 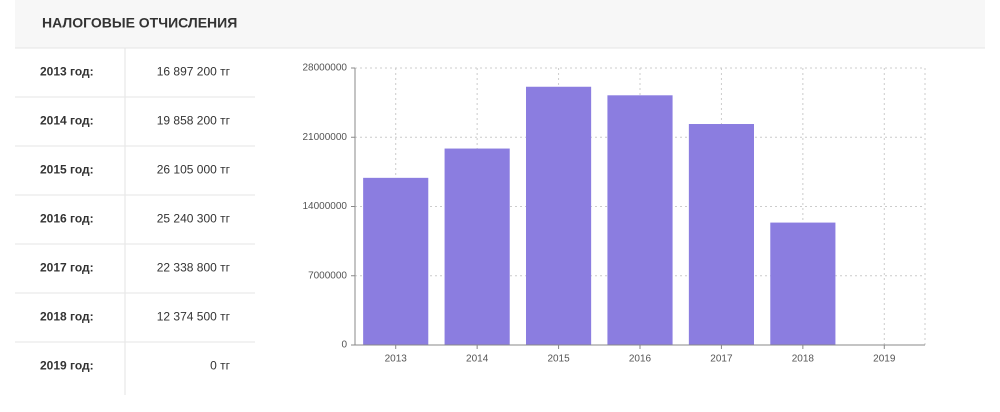 I want to click on y-tick-label: 21000000, so click(x=325, y=137).